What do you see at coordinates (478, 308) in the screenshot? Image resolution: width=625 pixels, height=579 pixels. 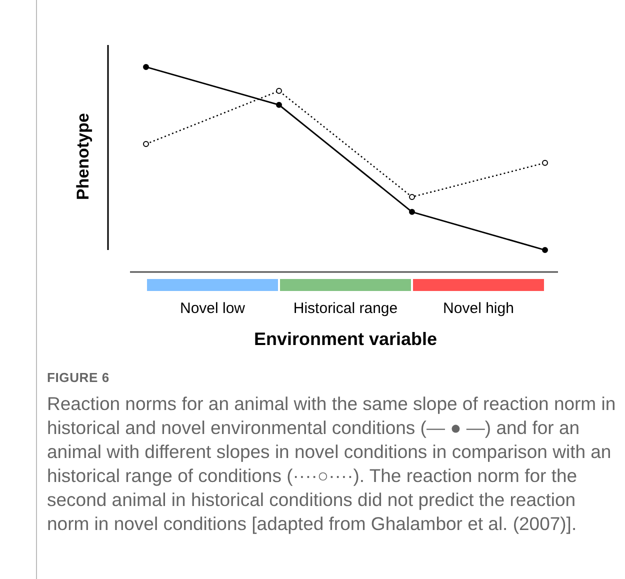 I see `text: Novel high` at bounding box center [478, 308].